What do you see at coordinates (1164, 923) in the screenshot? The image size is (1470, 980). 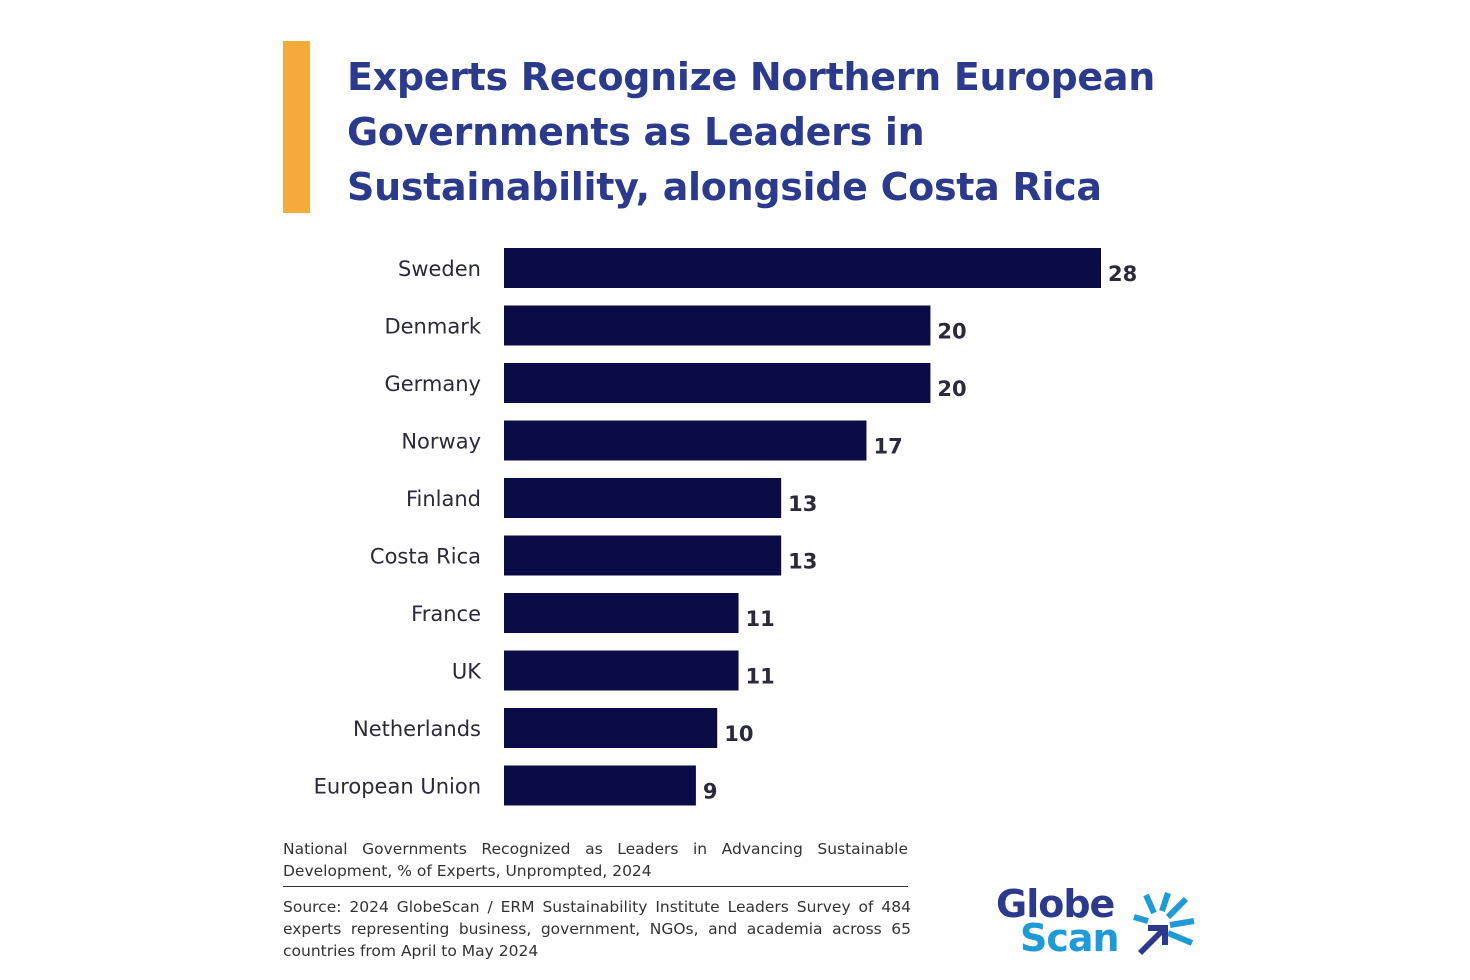 I see `globescan-burst-icon` at bounding box center [1164, 923].